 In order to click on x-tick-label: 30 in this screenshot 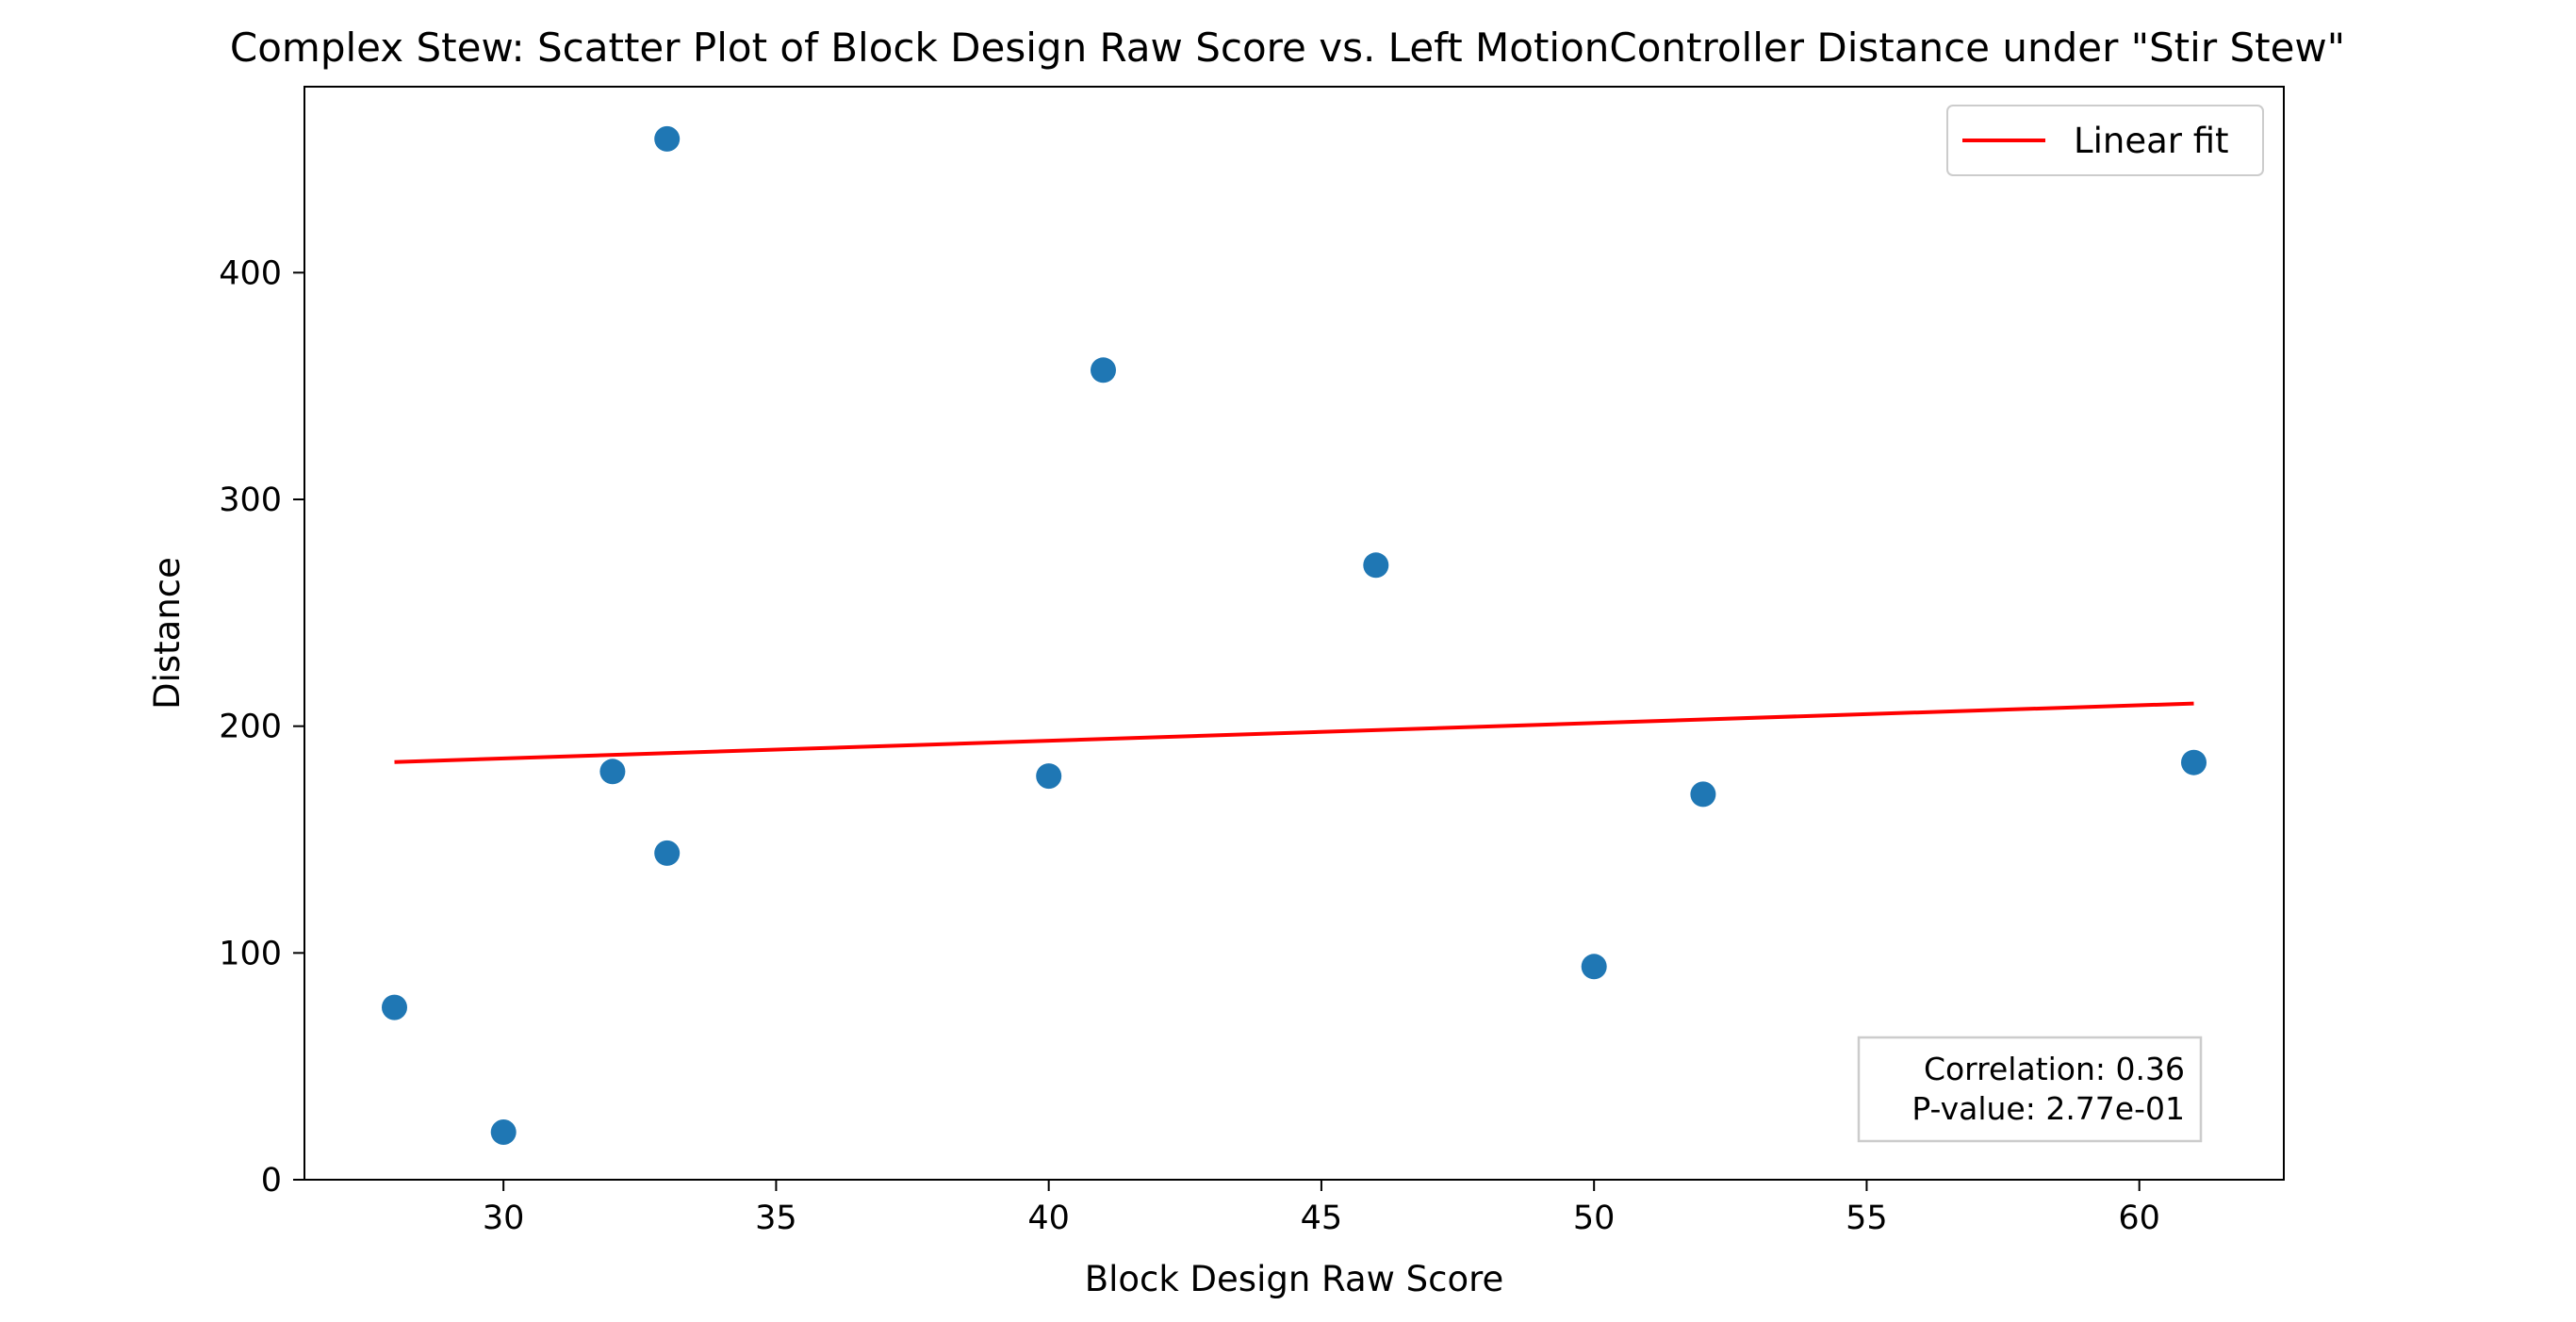, I will do `click(504, 1218)`.